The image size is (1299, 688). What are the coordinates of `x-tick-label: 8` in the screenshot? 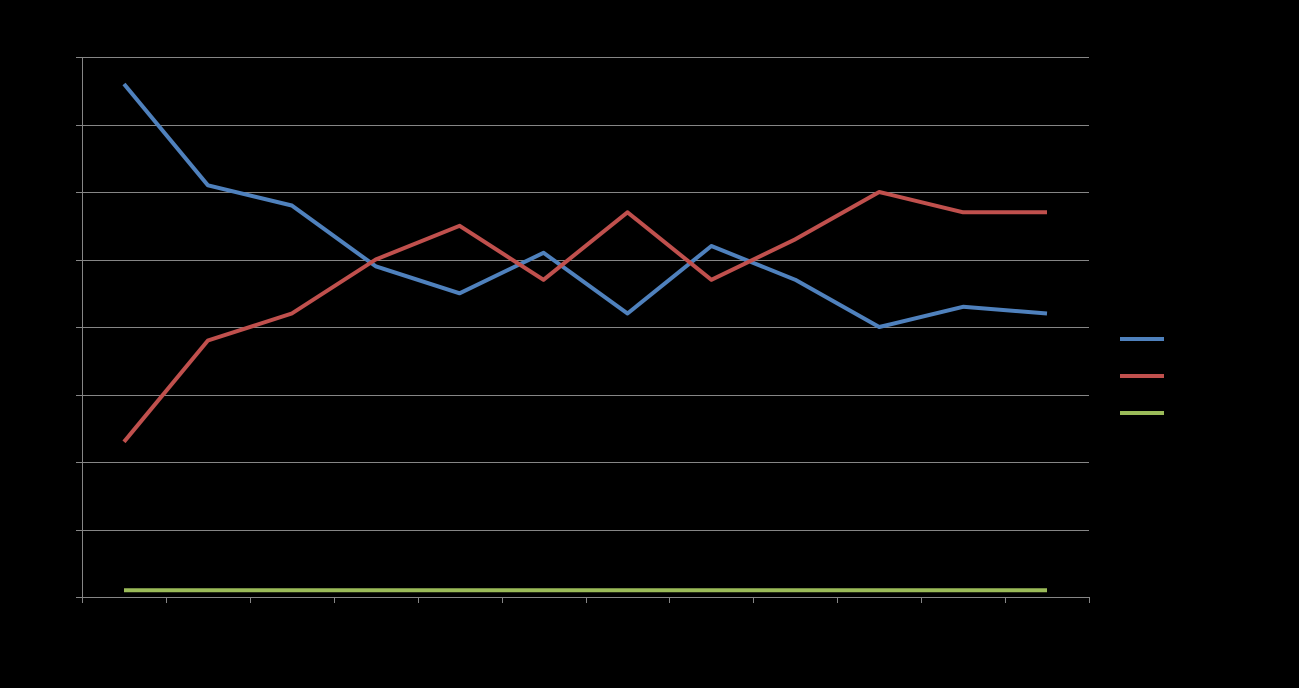 It's located at (711, 615).